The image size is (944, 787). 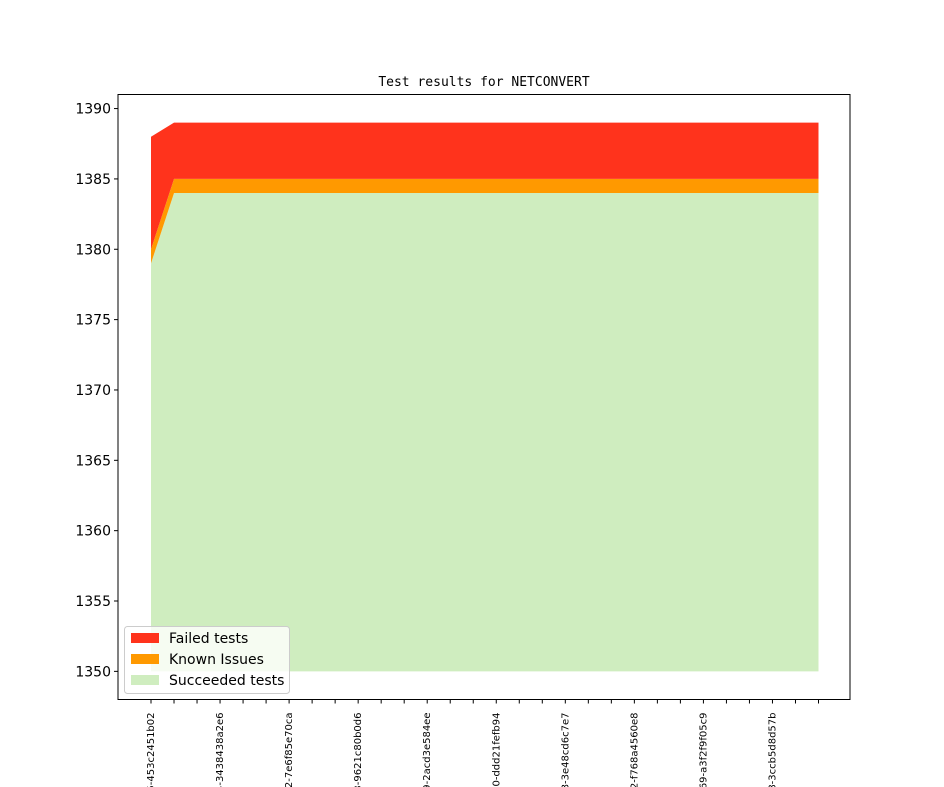 I want to click on y-tick-label: 1350, so click(x=93, y=672).